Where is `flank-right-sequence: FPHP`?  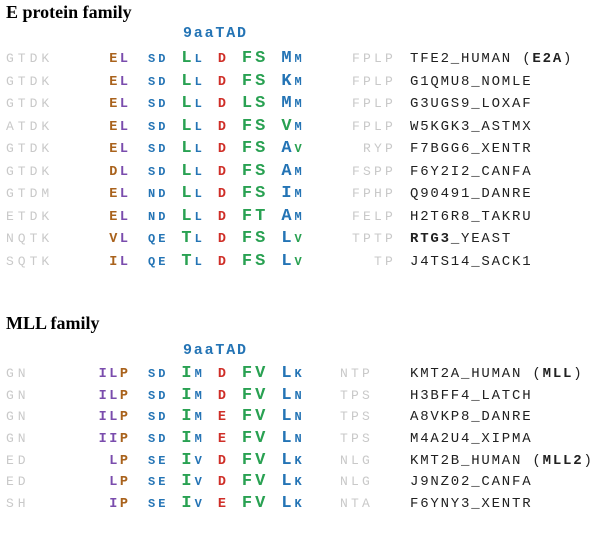
flank-right-sequence: FPHP is located at coordinates (373, 193).